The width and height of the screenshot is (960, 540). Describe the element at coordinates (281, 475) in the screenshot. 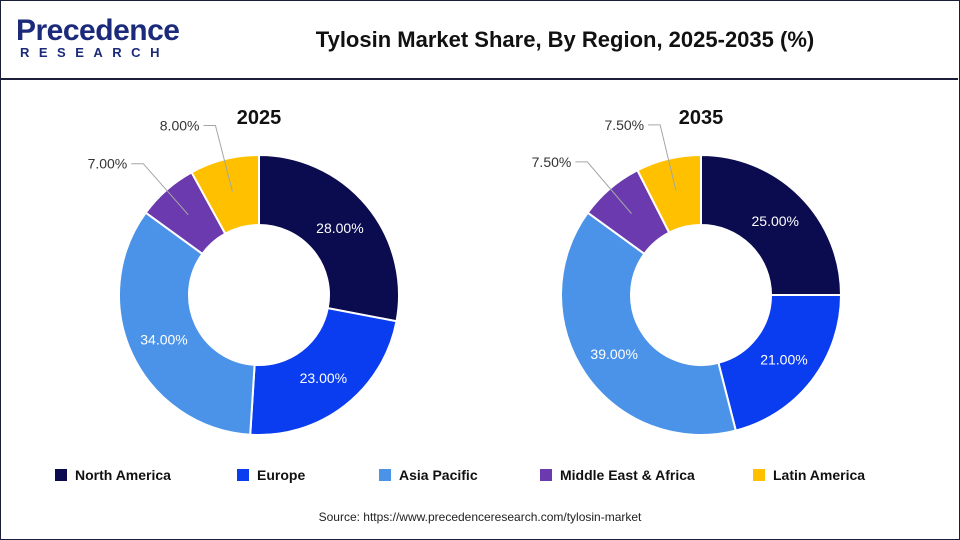

I see `legend-label-1: Europe` at that location.